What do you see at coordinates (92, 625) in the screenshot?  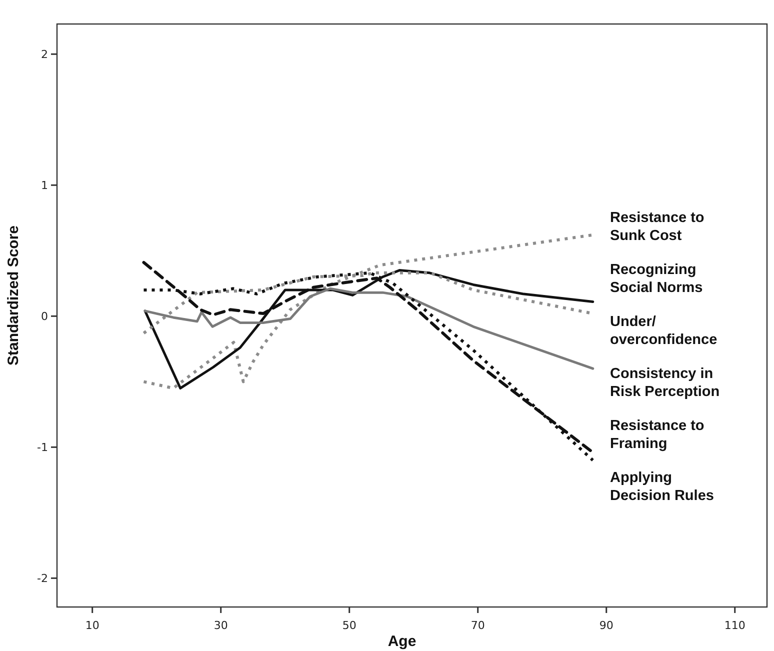 I see `x-tick-label: 10` at bounding box center [92, 625].